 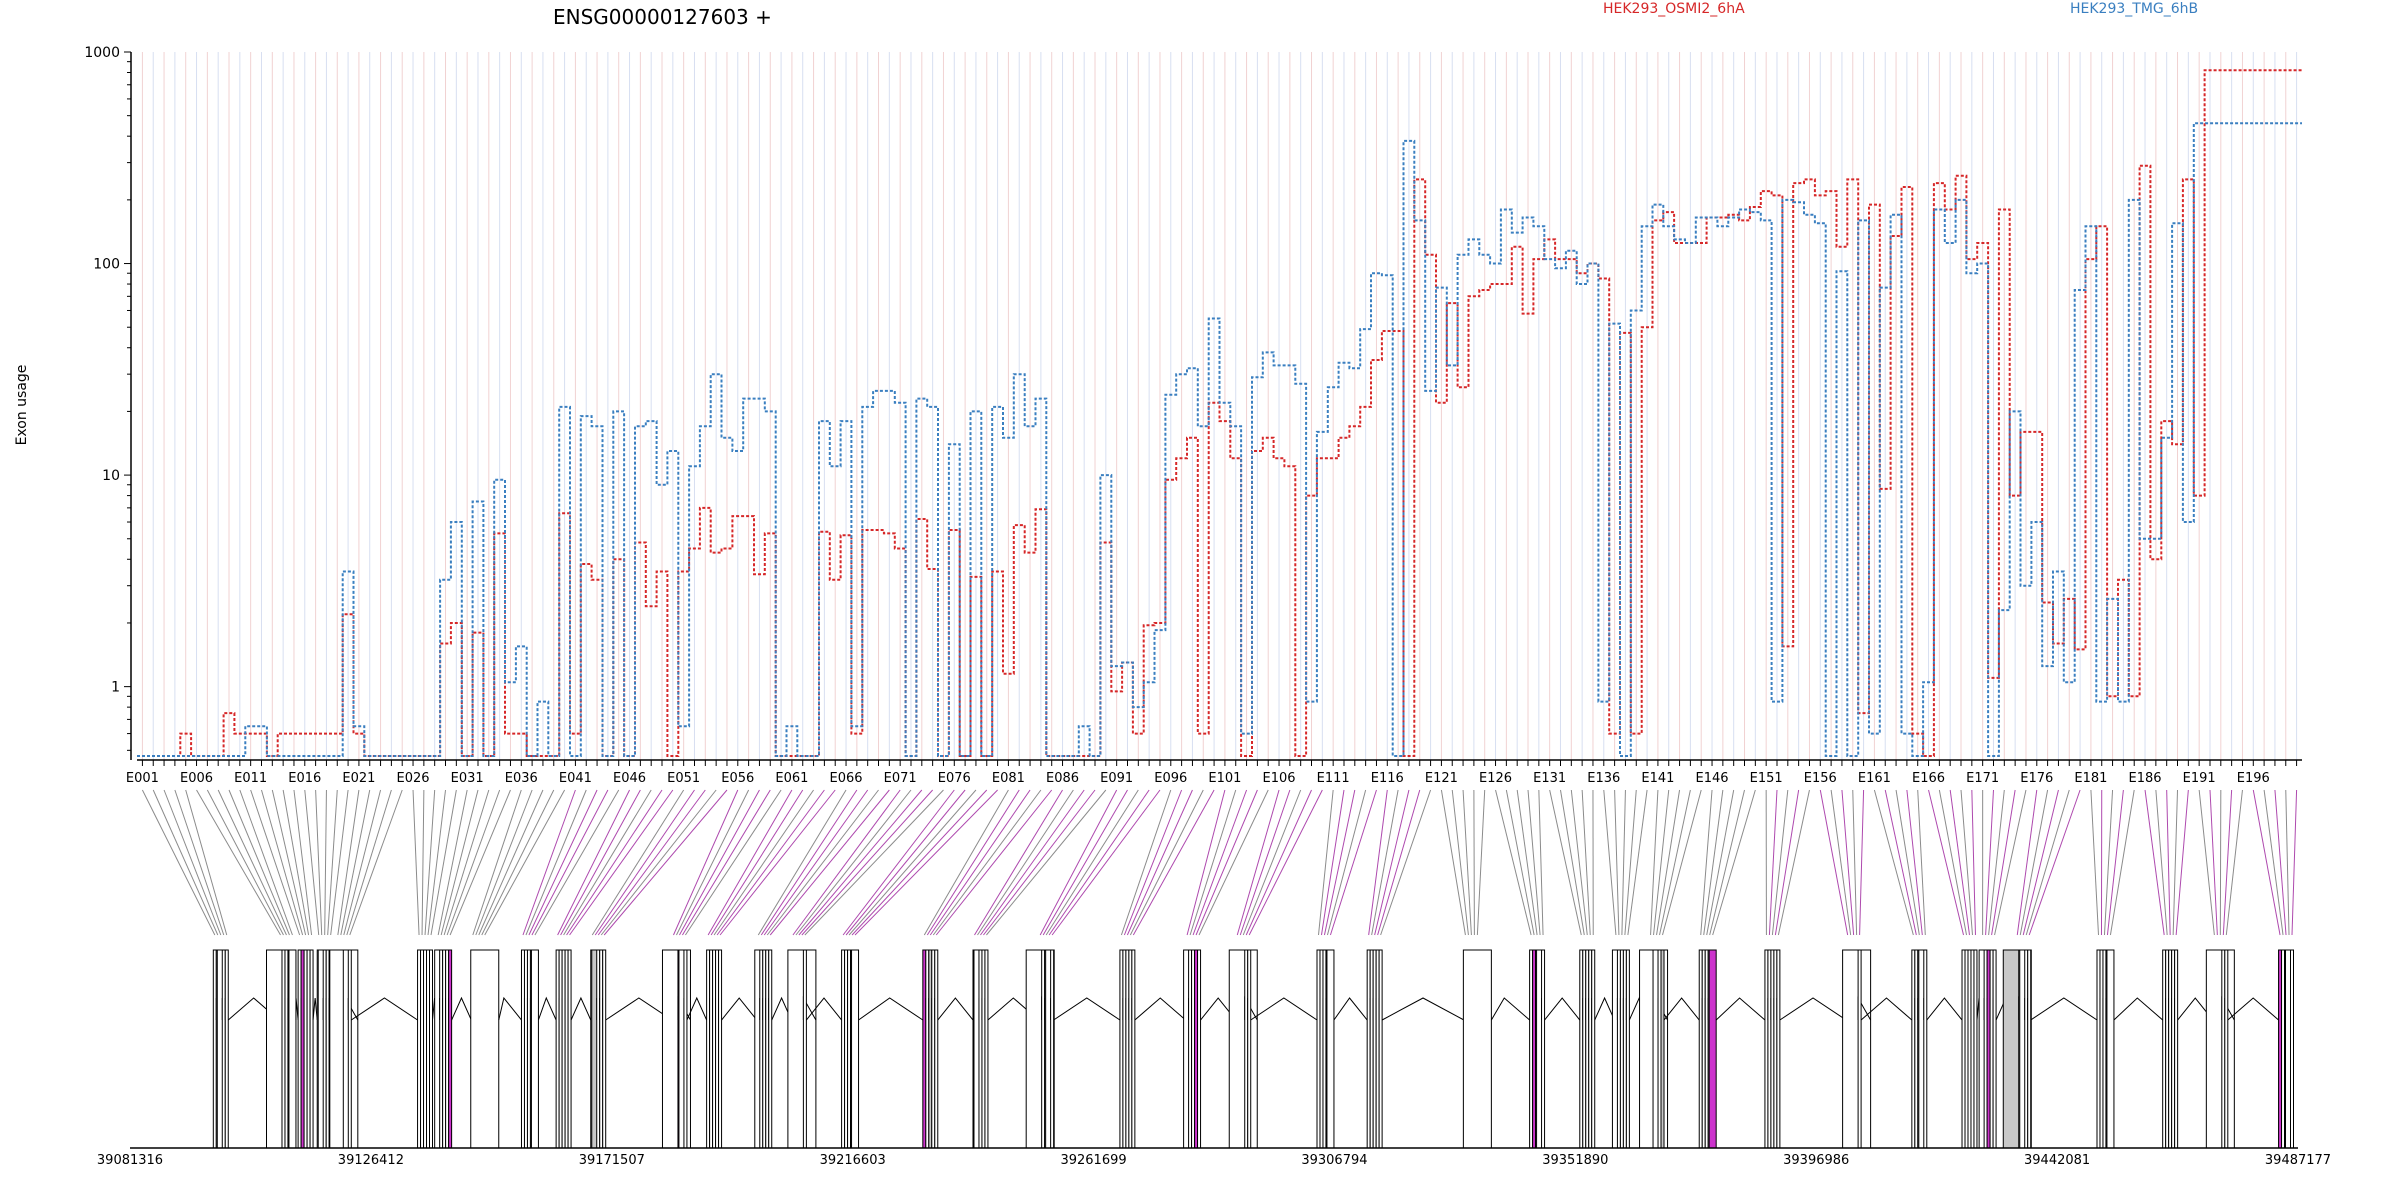 I want to click on genomic-tick-label: 39396986, so click(x=1816, y=1160).